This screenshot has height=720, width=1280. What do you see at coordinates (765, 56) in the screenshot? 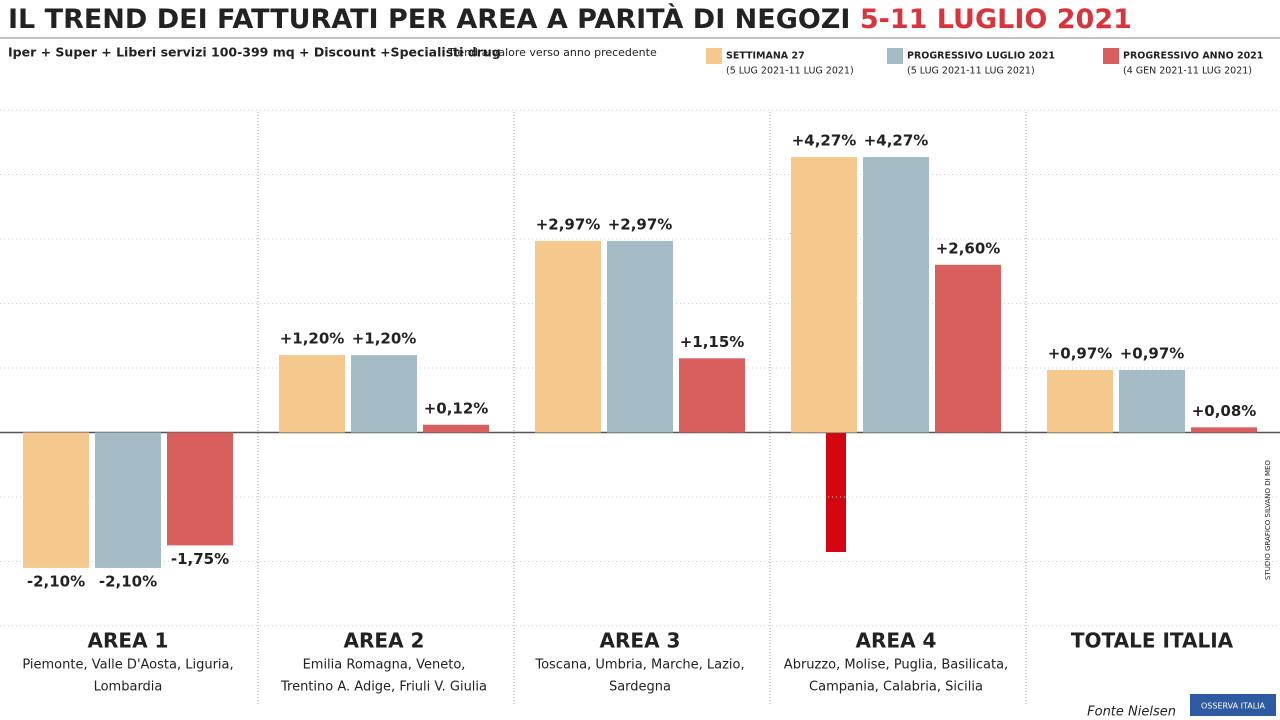
I see `legend-label: SETTIMANA 27` at bounding box center [765, 56].